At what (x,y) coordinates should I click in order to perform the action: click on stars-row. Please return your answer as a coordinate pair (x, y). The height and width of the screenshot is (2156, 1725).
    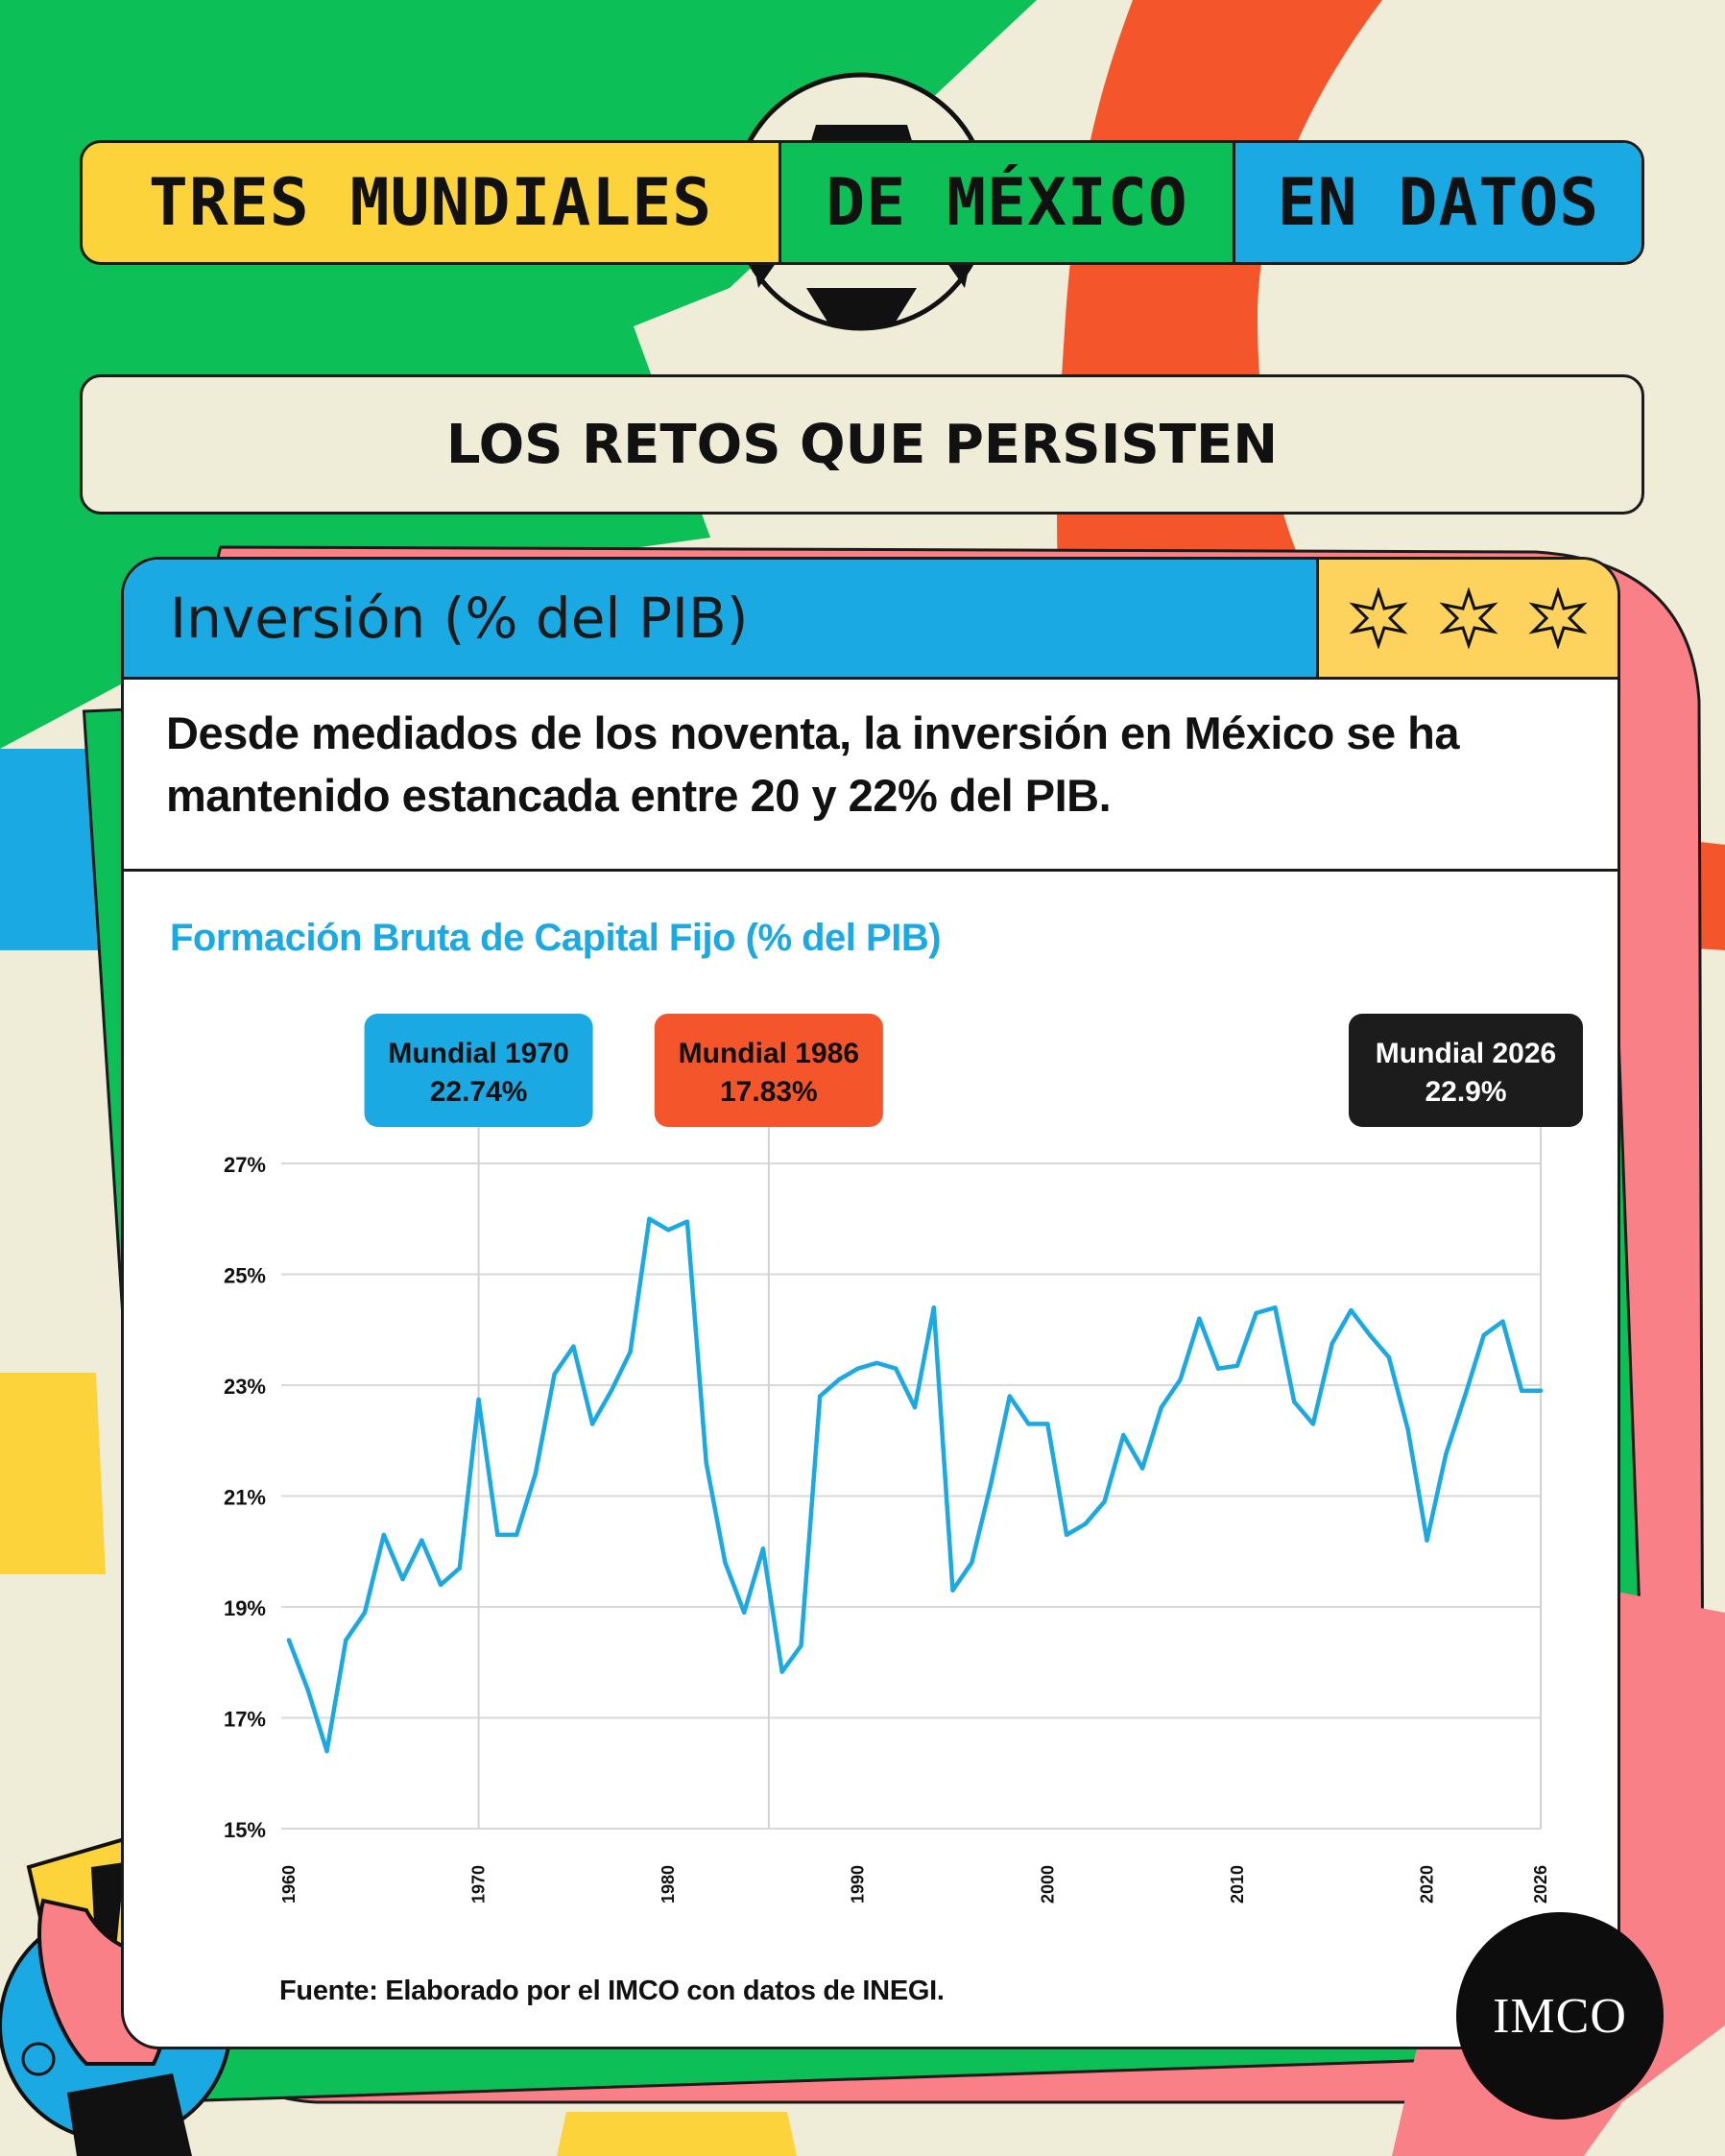
    Looking at the image, I should click on (1468, 618).